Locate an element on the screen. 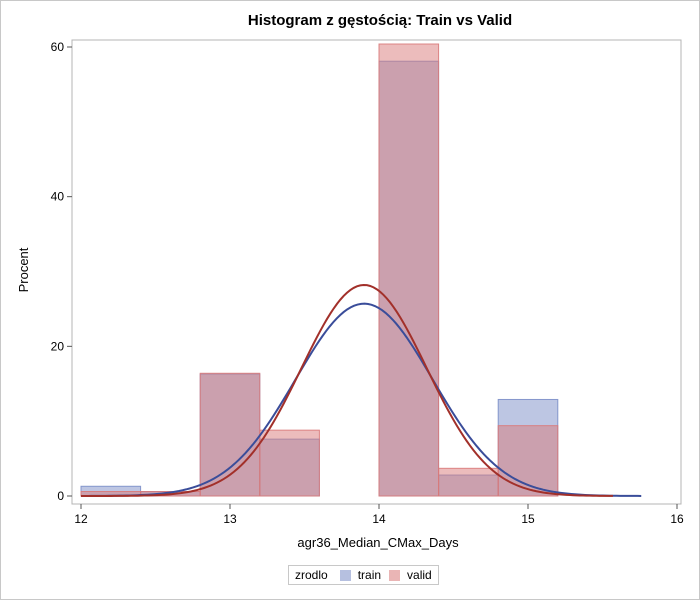 This screenshot has height=600, width=700. x-tick-label: 12 is located at coordinates (81, 519).